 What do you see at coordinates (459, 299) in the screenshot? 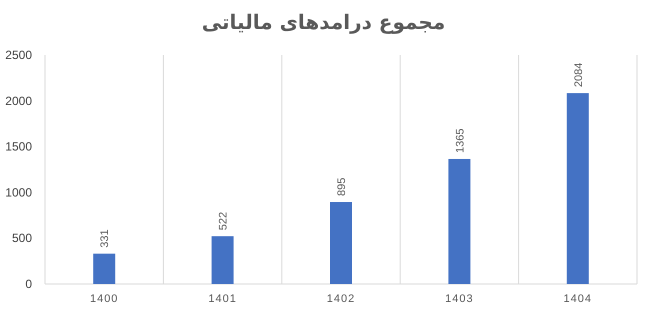
I see `x-tick-label: 1403` at bounding box center [459, 299].